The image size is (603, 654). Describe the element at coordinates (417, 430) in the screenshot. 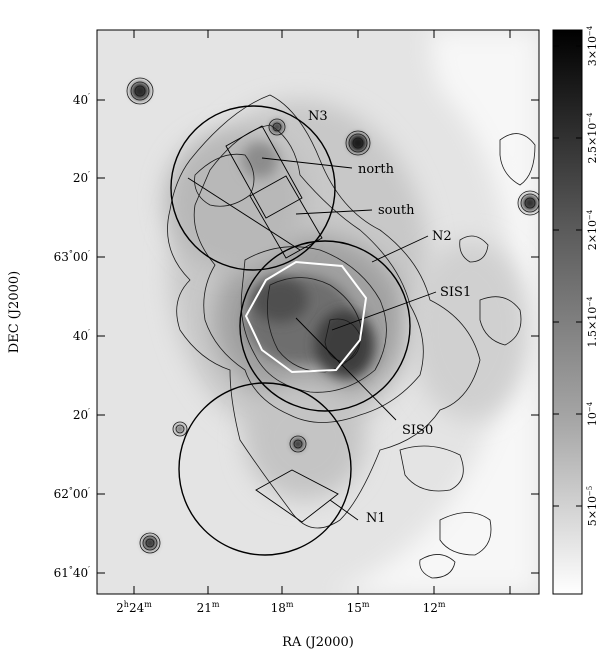

I see `label-sis0: SIS0` at that location.